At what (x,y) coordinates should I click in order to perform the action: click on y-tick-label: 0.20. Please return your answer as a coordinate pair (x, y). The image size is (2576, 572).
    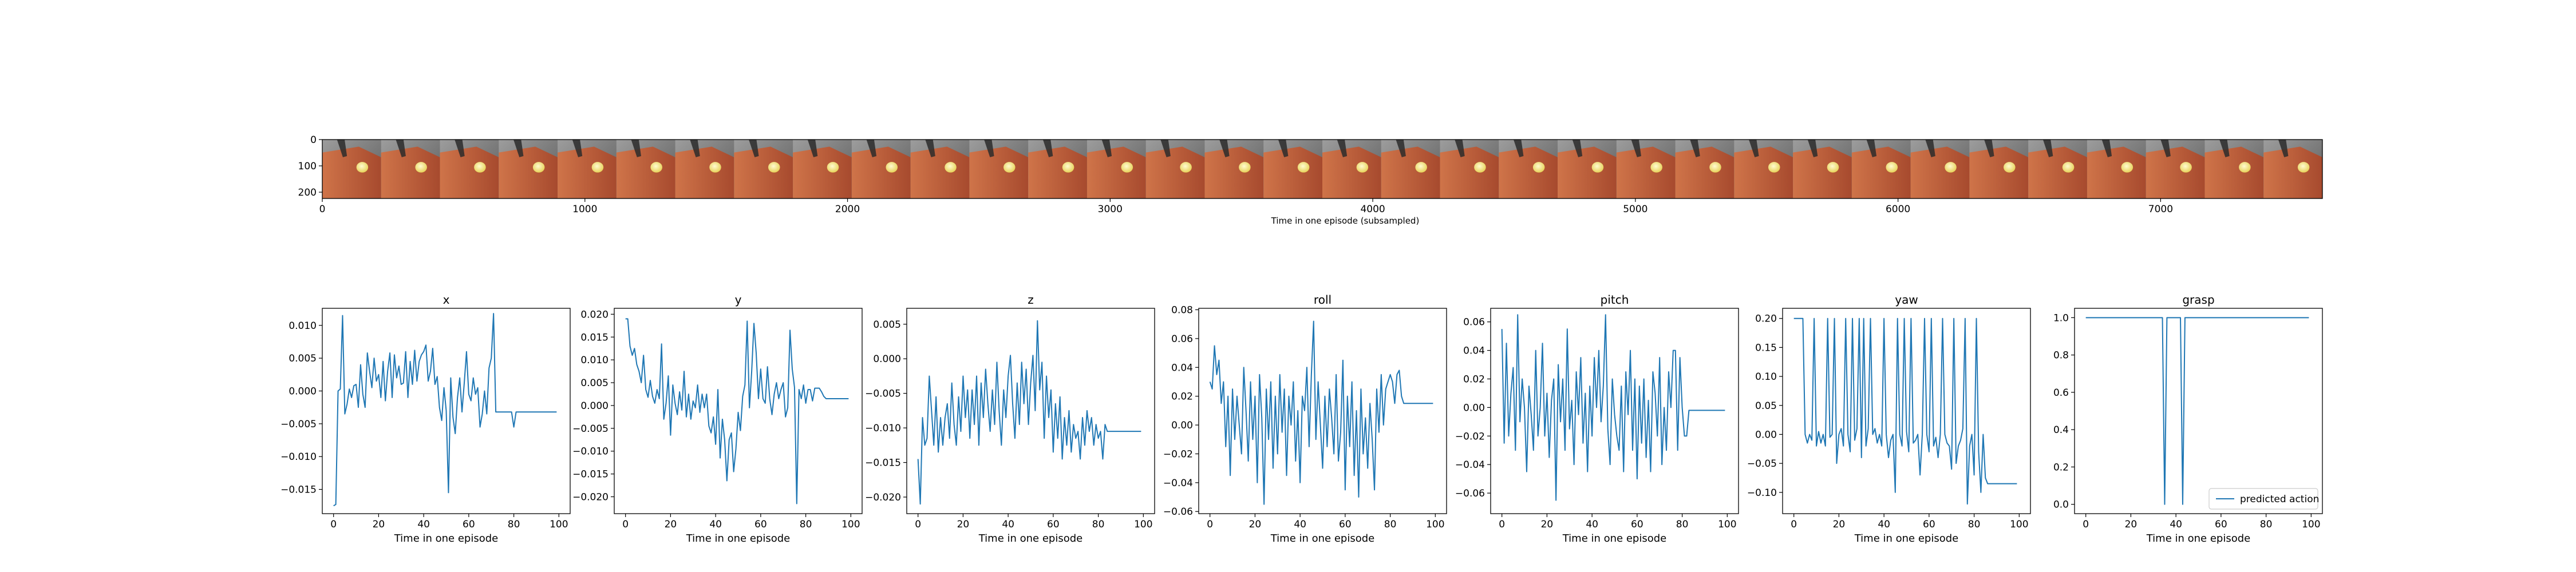
    Looking at the image, I should click on (1766, 319).